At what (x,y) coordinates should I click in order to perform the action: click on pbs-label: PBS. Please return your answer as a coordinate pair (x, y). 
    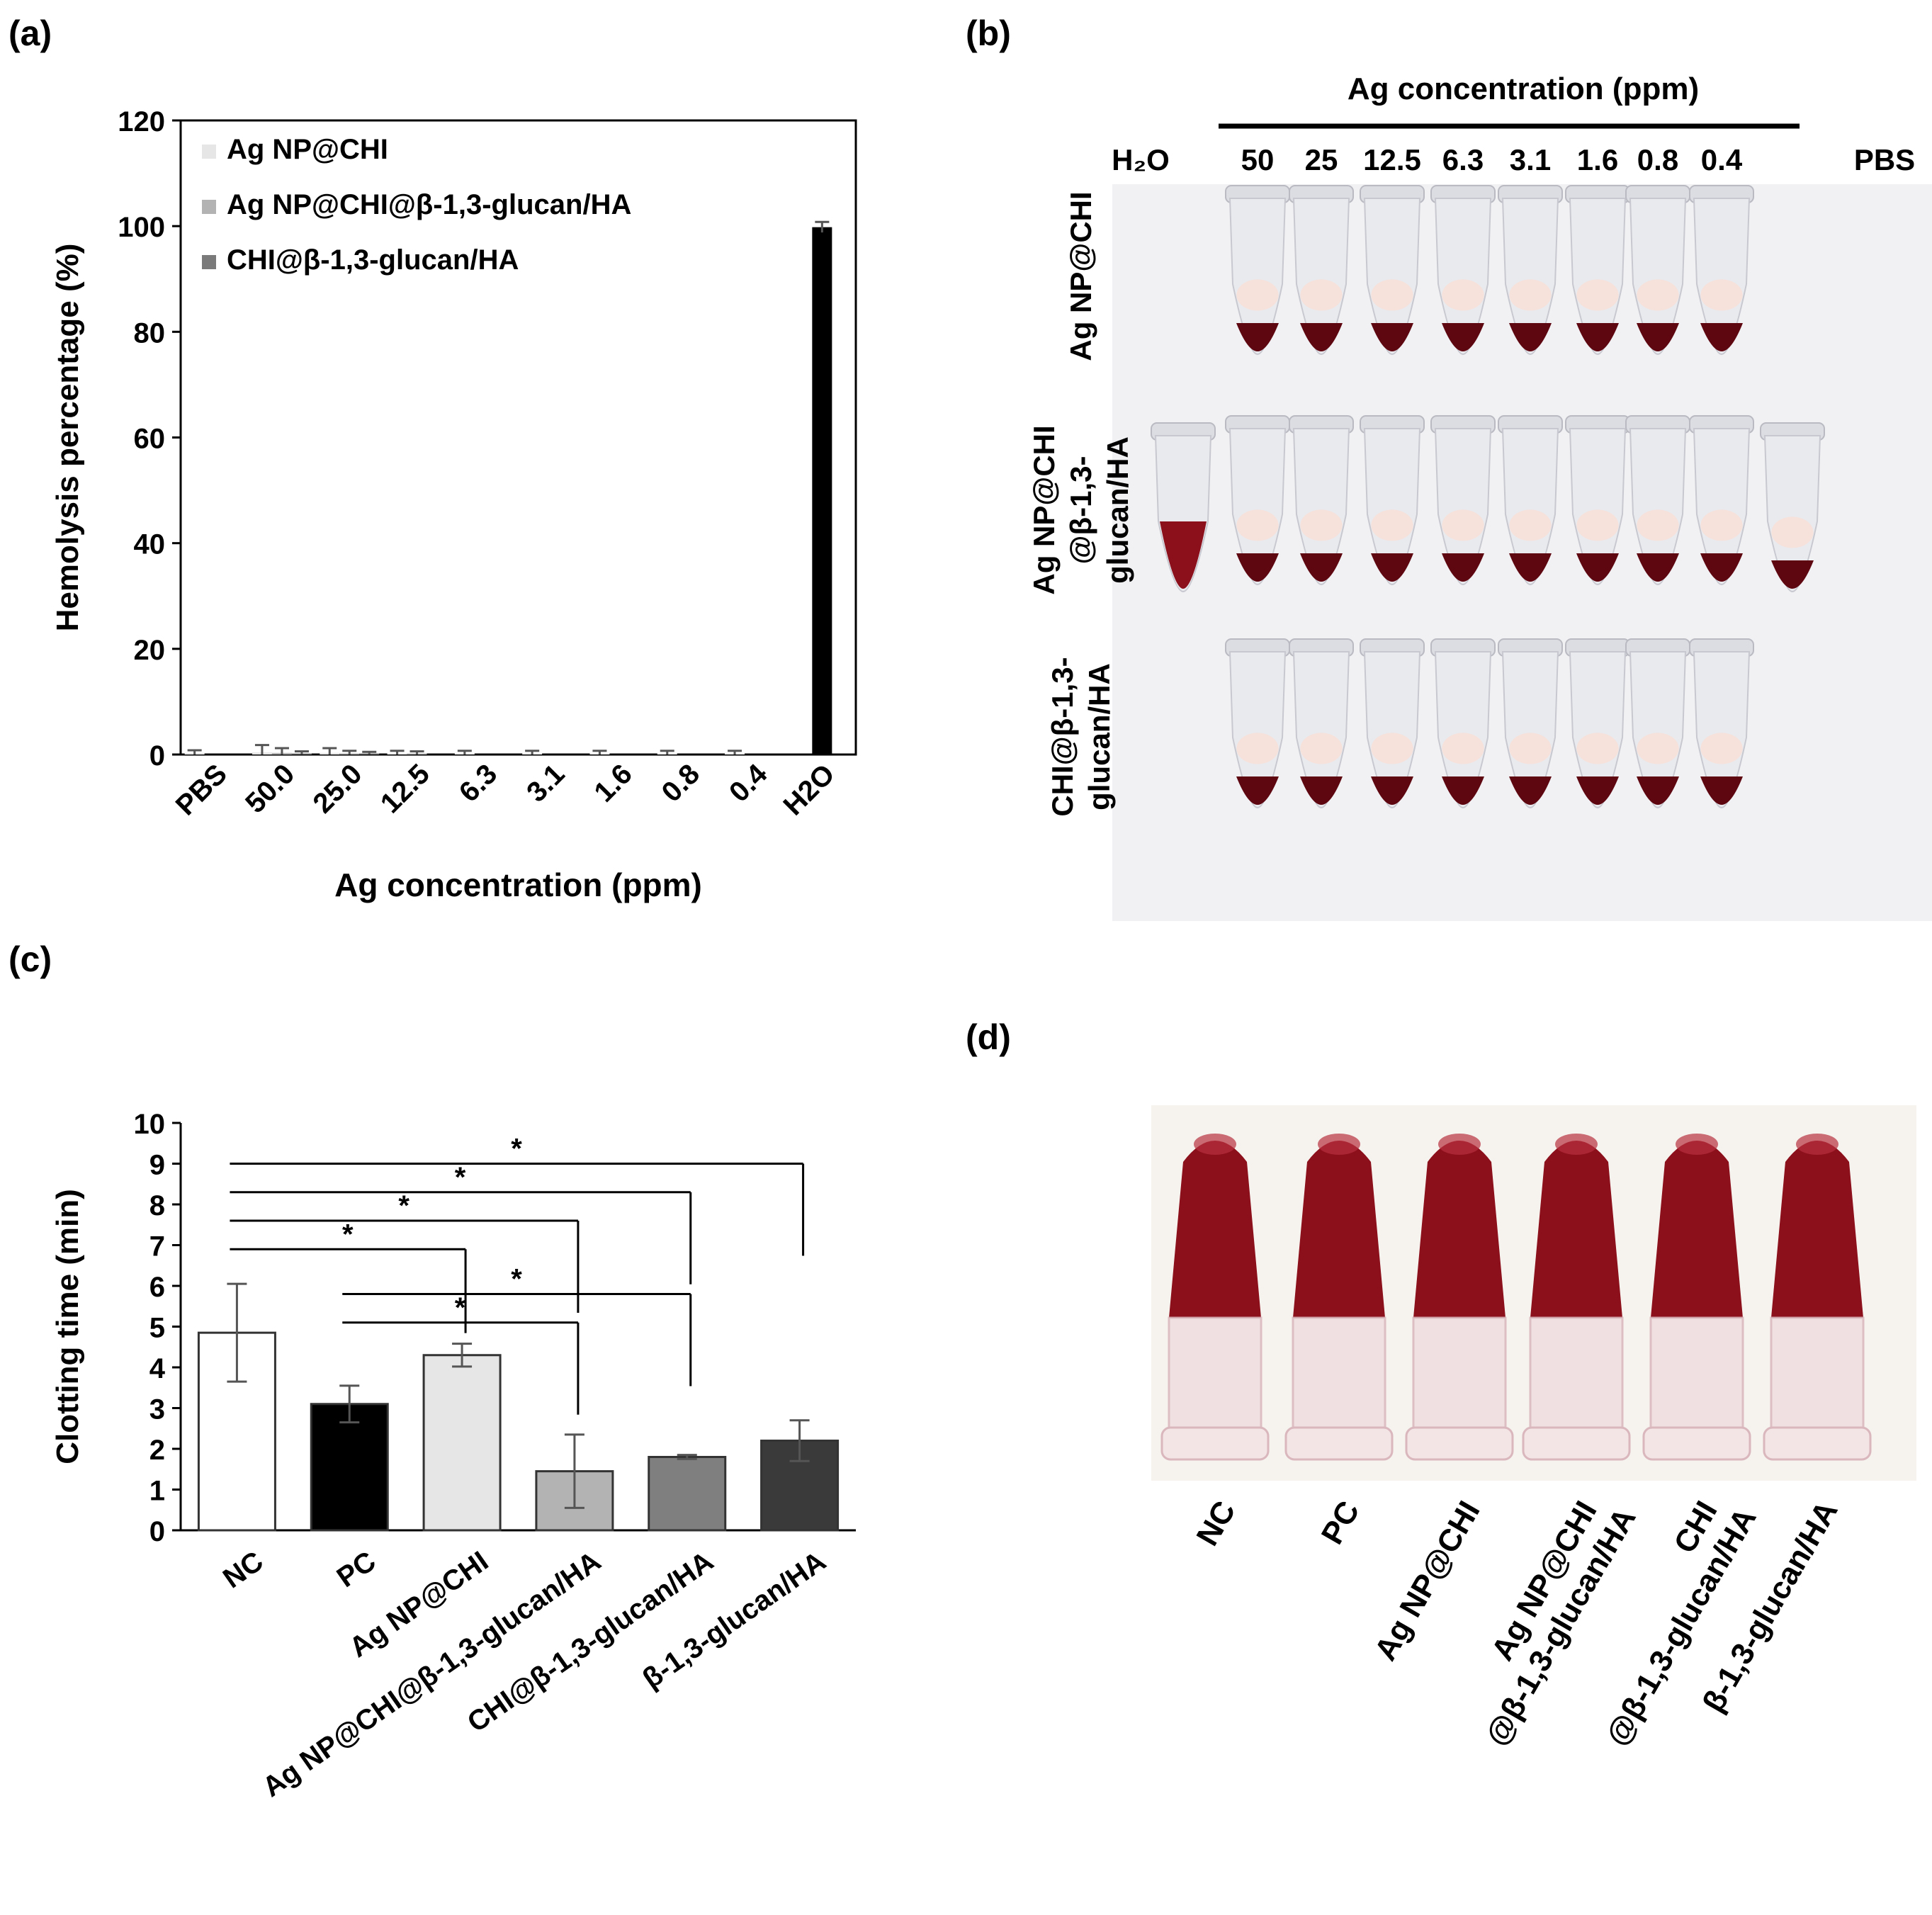
    Looking at the image, I should click on (1884, 160).